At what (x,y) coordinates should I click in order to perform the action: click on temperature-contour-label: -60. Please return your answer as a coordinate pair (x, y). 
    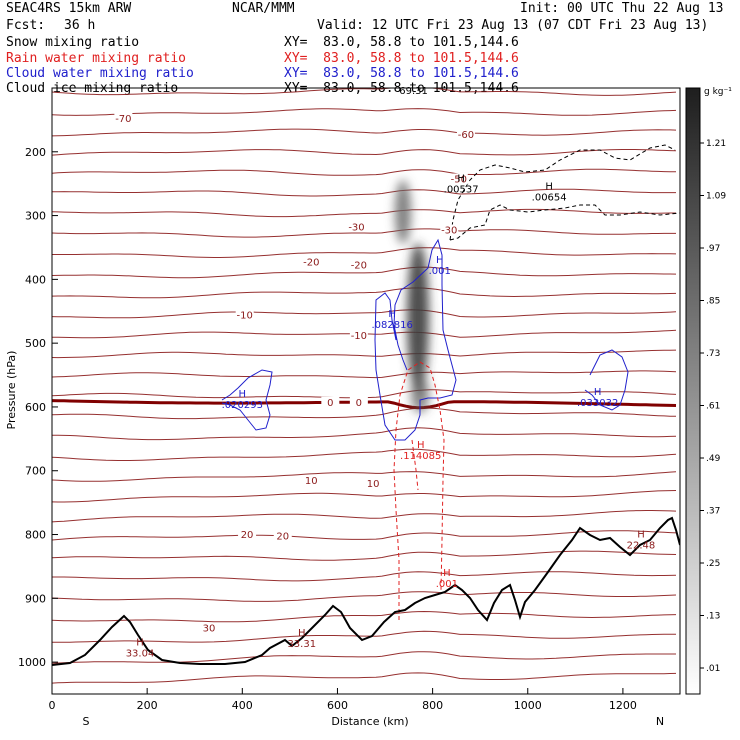
    Looking at the image, I should click on (466, 135).